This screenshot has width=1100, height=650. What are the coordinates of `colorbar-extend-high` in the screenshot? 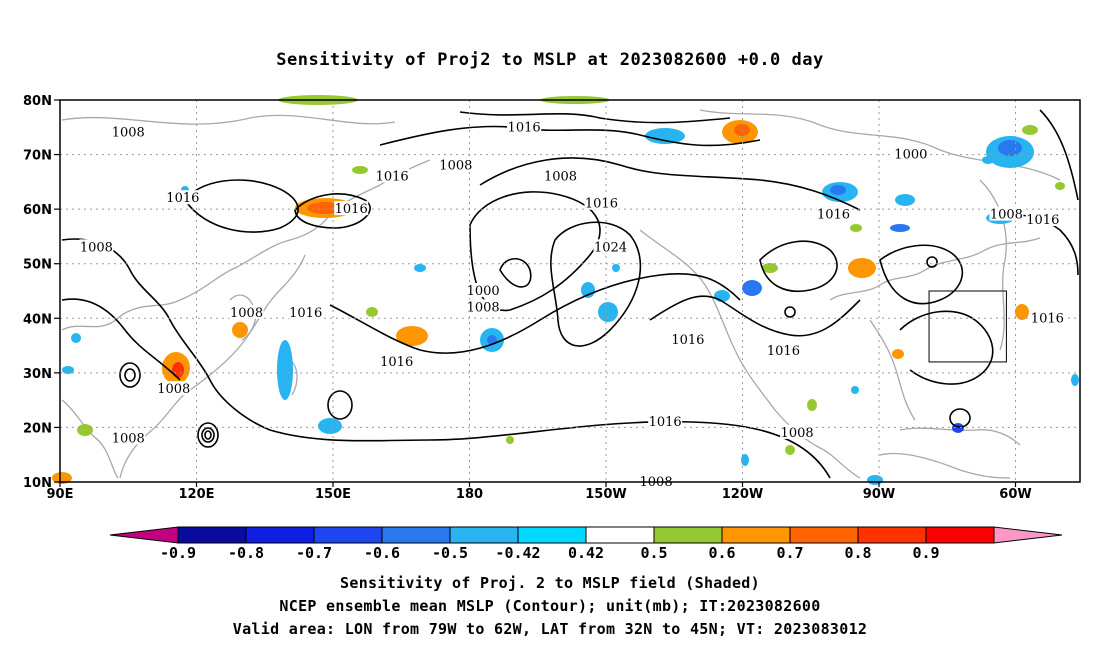 It's located at (1028, 535).